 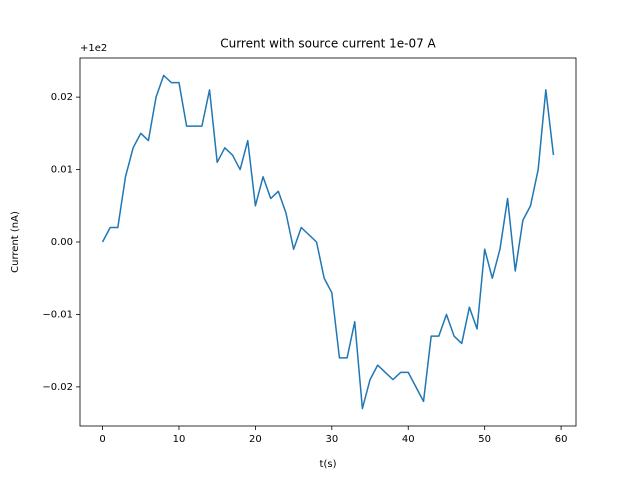 I want to click on y-tick-label: −0.02, so click(x=57, y=387).